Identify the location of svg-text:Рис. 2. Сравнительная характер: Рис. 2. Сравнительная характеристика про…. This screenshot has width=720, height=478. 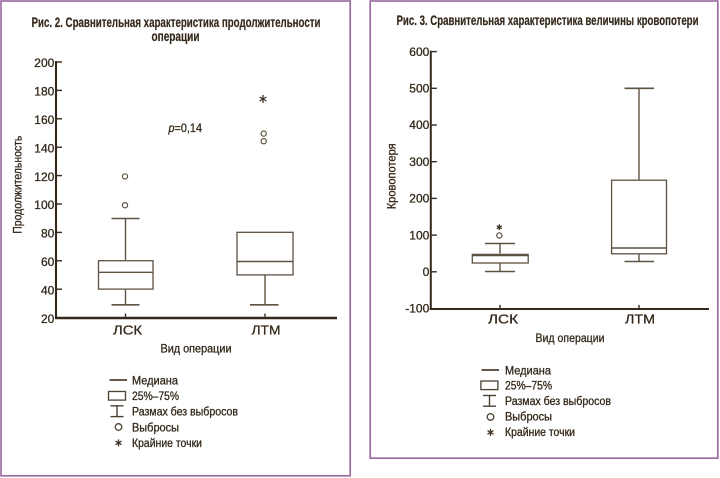
(176, 22).